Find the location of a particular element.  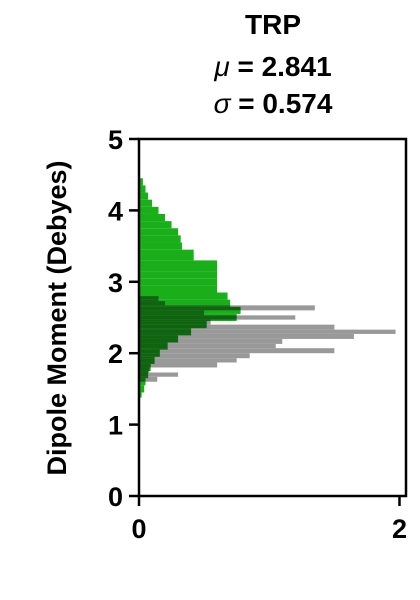

mean-value: = 2.841 is located at coordinates (281, 66).